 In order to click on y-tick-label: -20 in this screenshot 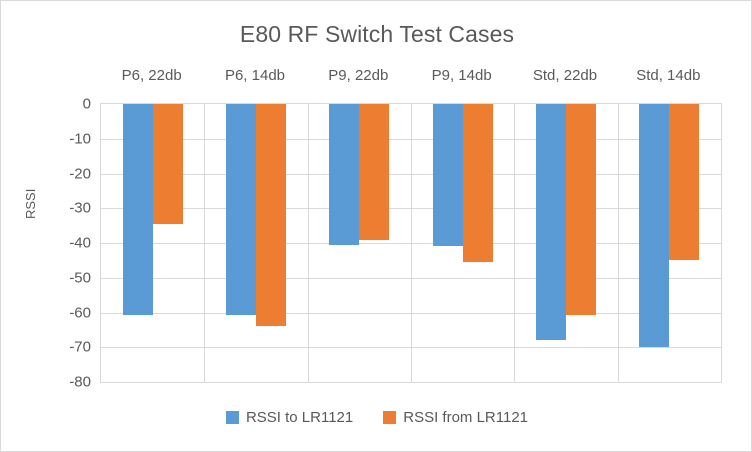, I will do `click(80, 173)`.